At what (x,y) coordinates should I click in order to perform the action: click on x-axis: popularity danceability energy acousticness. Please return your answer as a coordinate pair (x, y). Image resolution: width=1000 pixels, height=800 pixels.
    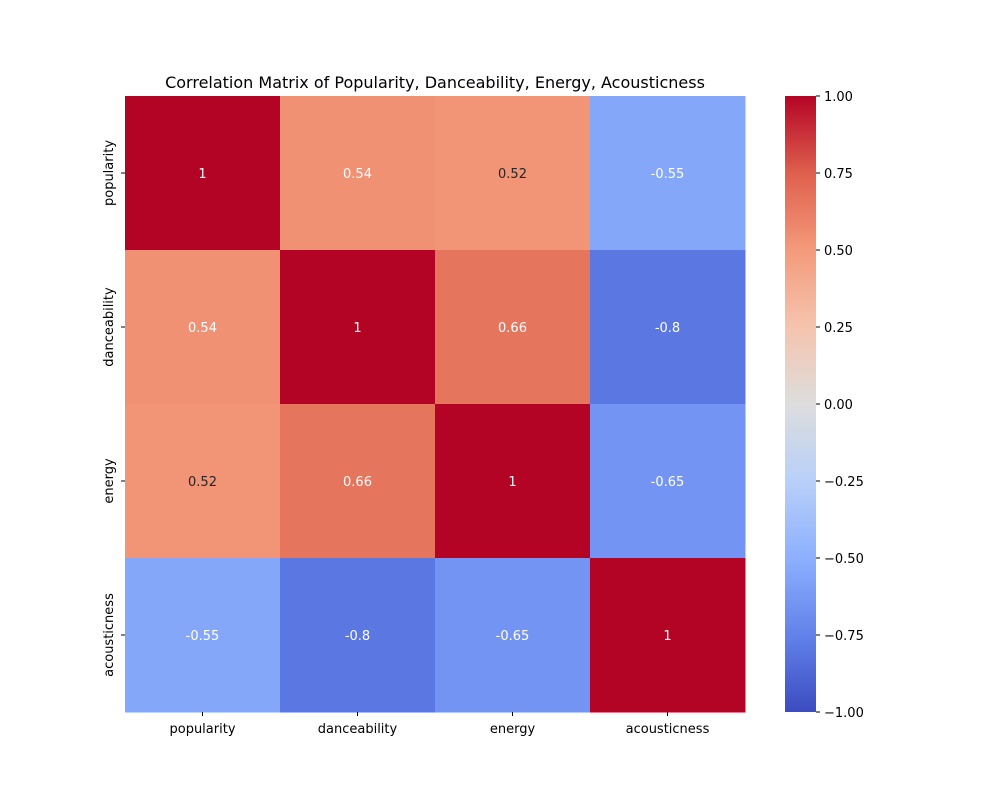
    Looking at the image, I should click on (439, 724).